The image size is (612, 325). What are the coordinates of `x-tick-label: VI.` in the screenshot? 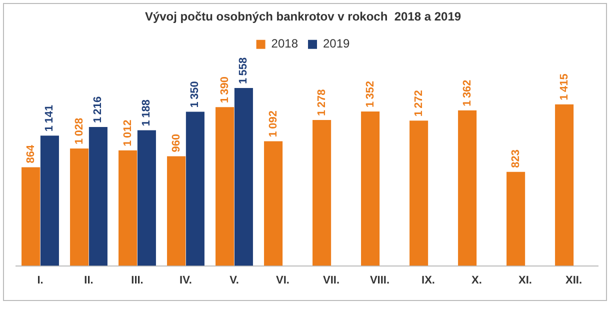 It's located at (283, 280).